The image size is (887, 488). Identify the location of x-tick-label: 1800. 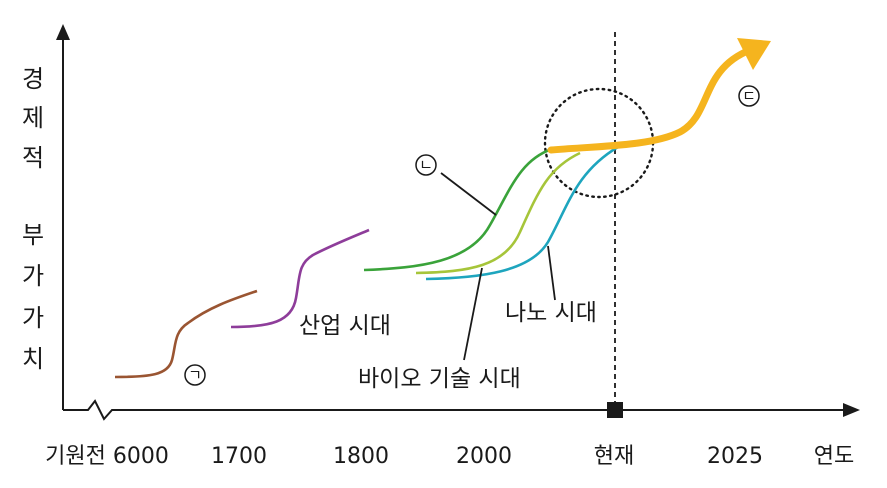
(361, 456).